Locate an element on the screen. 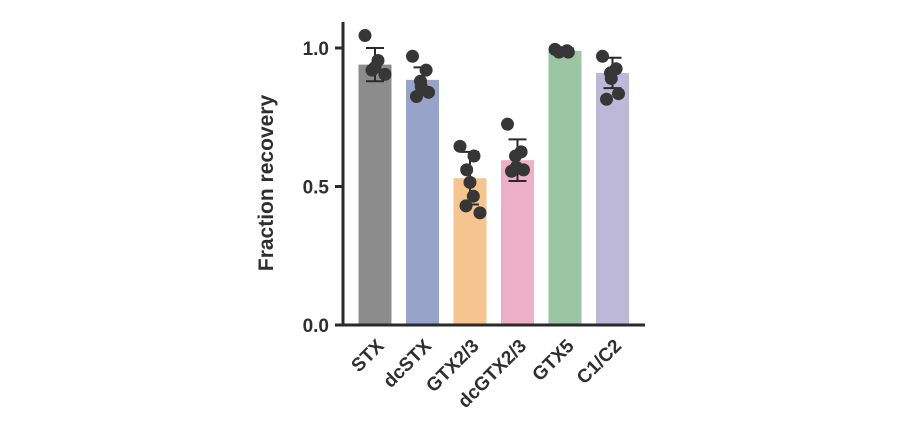  x-tick-label: C1/C2 is located at coordinates (599, 362).